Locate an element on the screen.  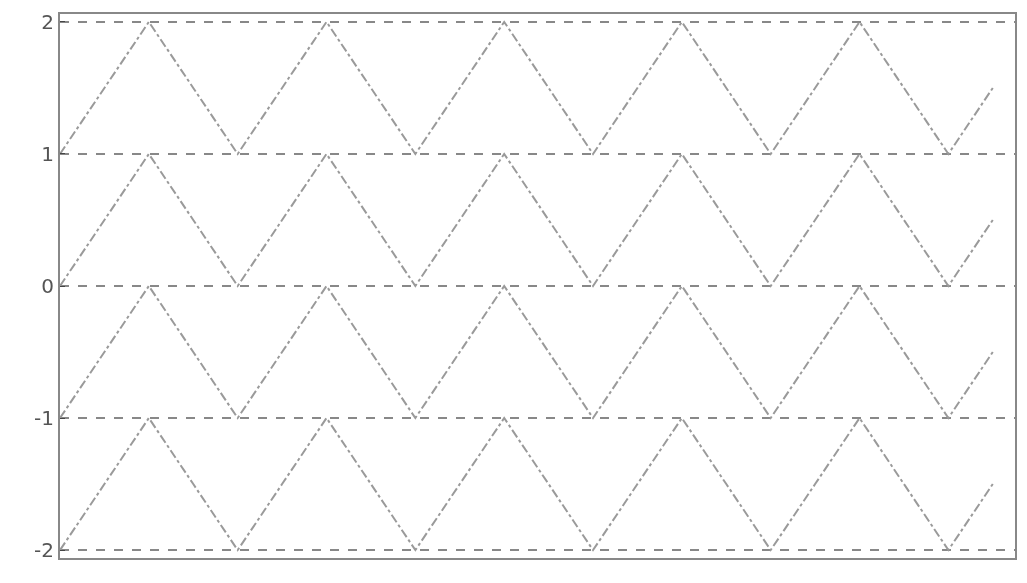
y-tick-label: 1 is located at coordinates (47, 153).